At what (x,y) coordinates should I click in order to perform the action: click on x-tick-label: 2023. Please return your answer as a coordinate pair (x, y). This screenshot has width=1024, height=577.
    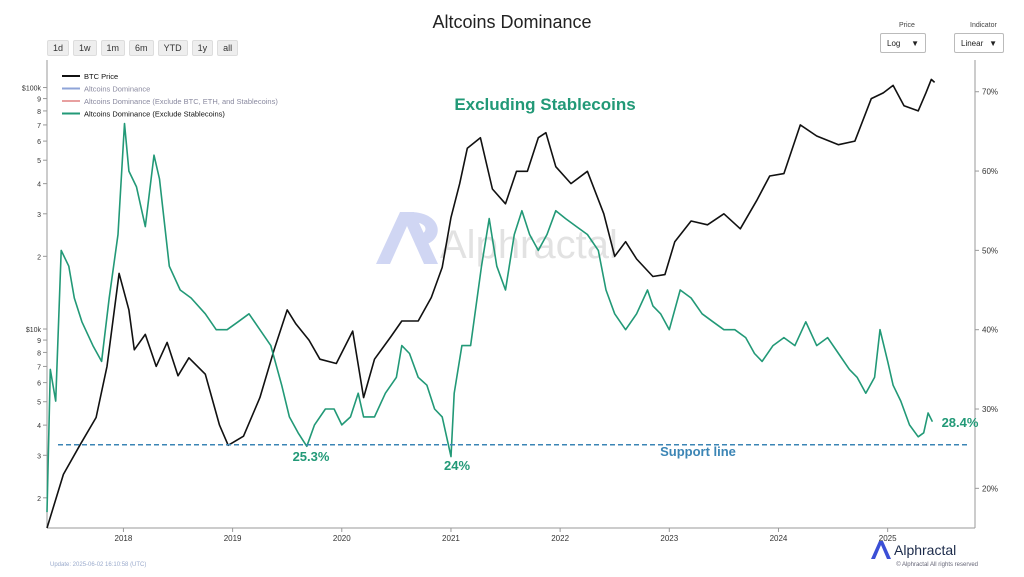
    Looking at the image, I should click on (669, 538).